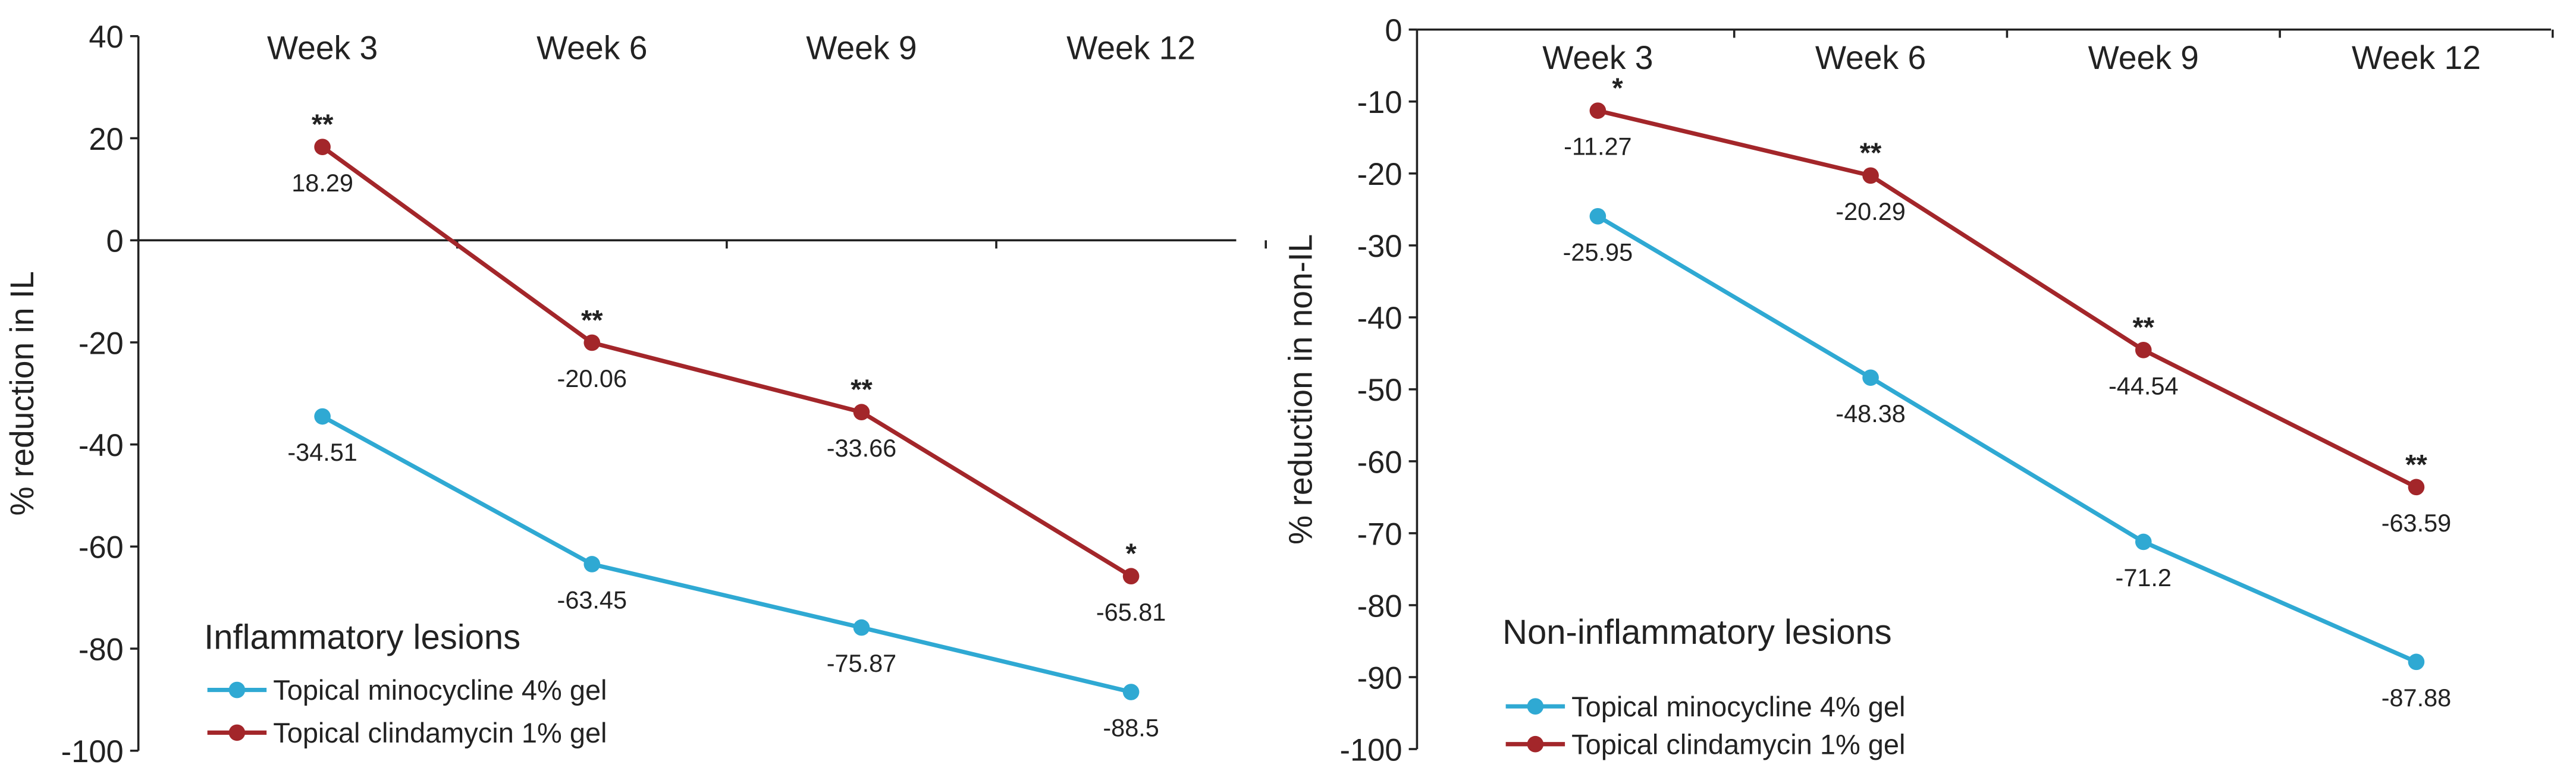 Image resolution: width=2576 pixels, height=777 pixels. Describe the element at coordinates (1379, 391) in the screenshot. I see `y-tick-label: -50` at that location.